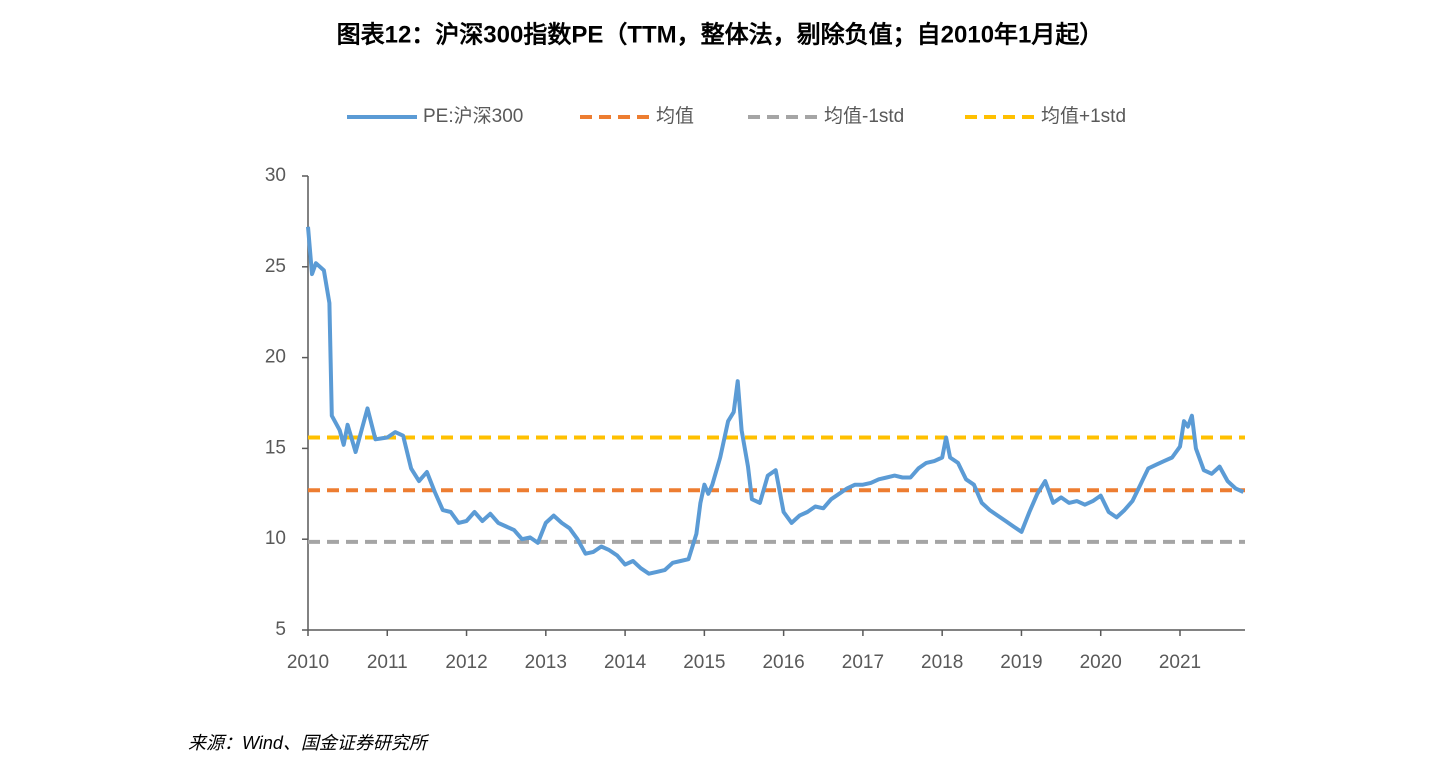  What do you see at coordinates (280, 629) in the screenshot?
I see `y-tick-label: 5` at bounding box center [280, 629].